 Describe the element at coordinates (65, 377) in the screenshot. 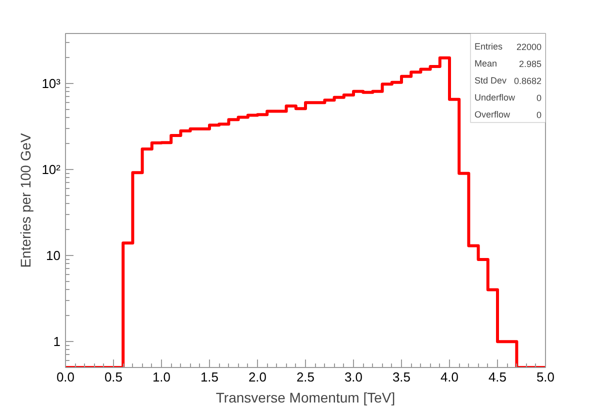

I see `x-tick-label: 0.0` at that location.